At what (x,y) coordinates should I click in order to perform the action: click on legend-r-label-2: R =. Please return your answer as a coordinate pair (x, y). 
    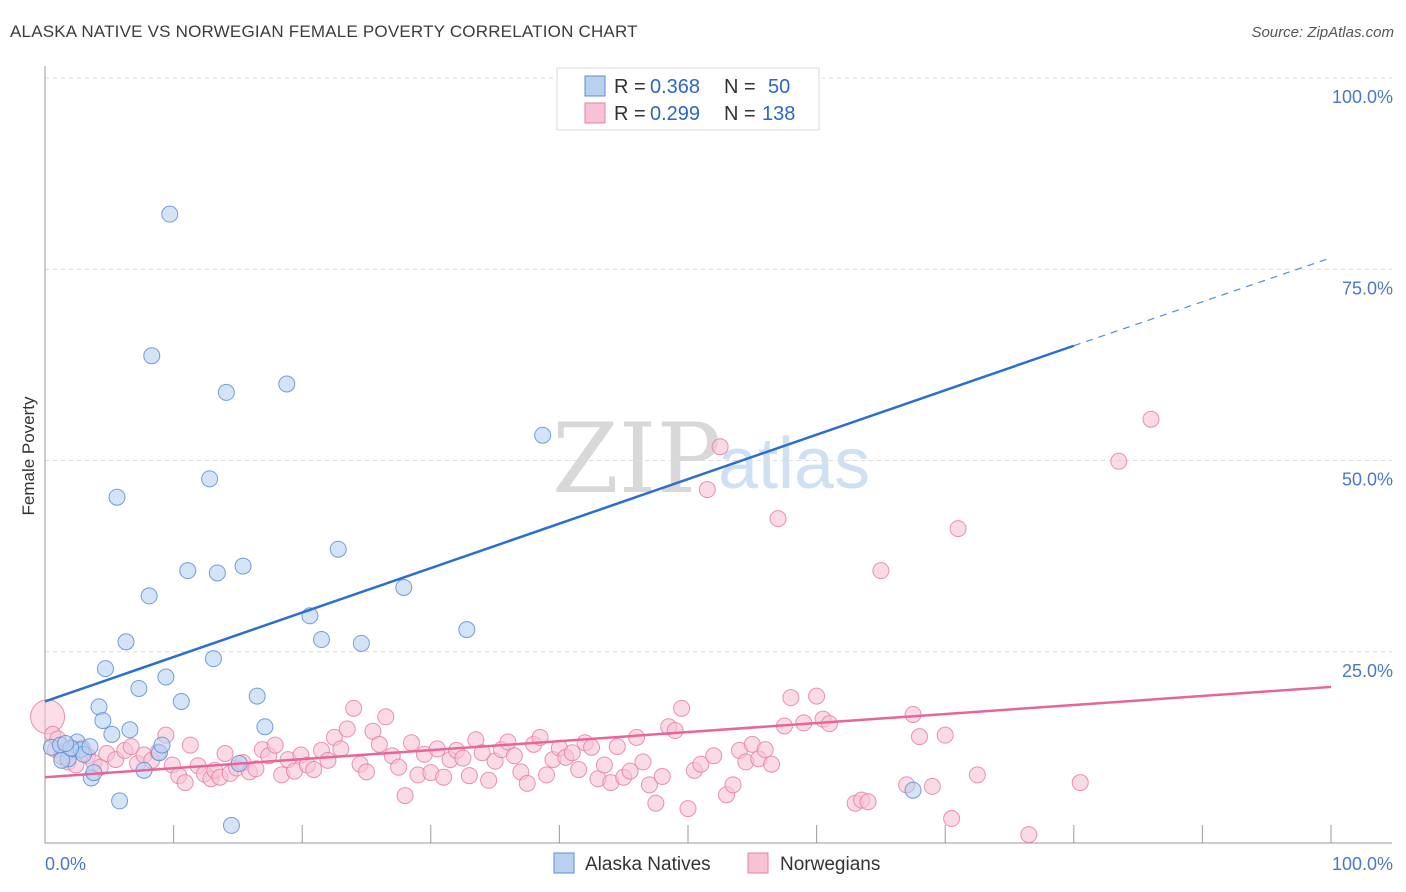
    Looking at the image, I should click on (630, 114).